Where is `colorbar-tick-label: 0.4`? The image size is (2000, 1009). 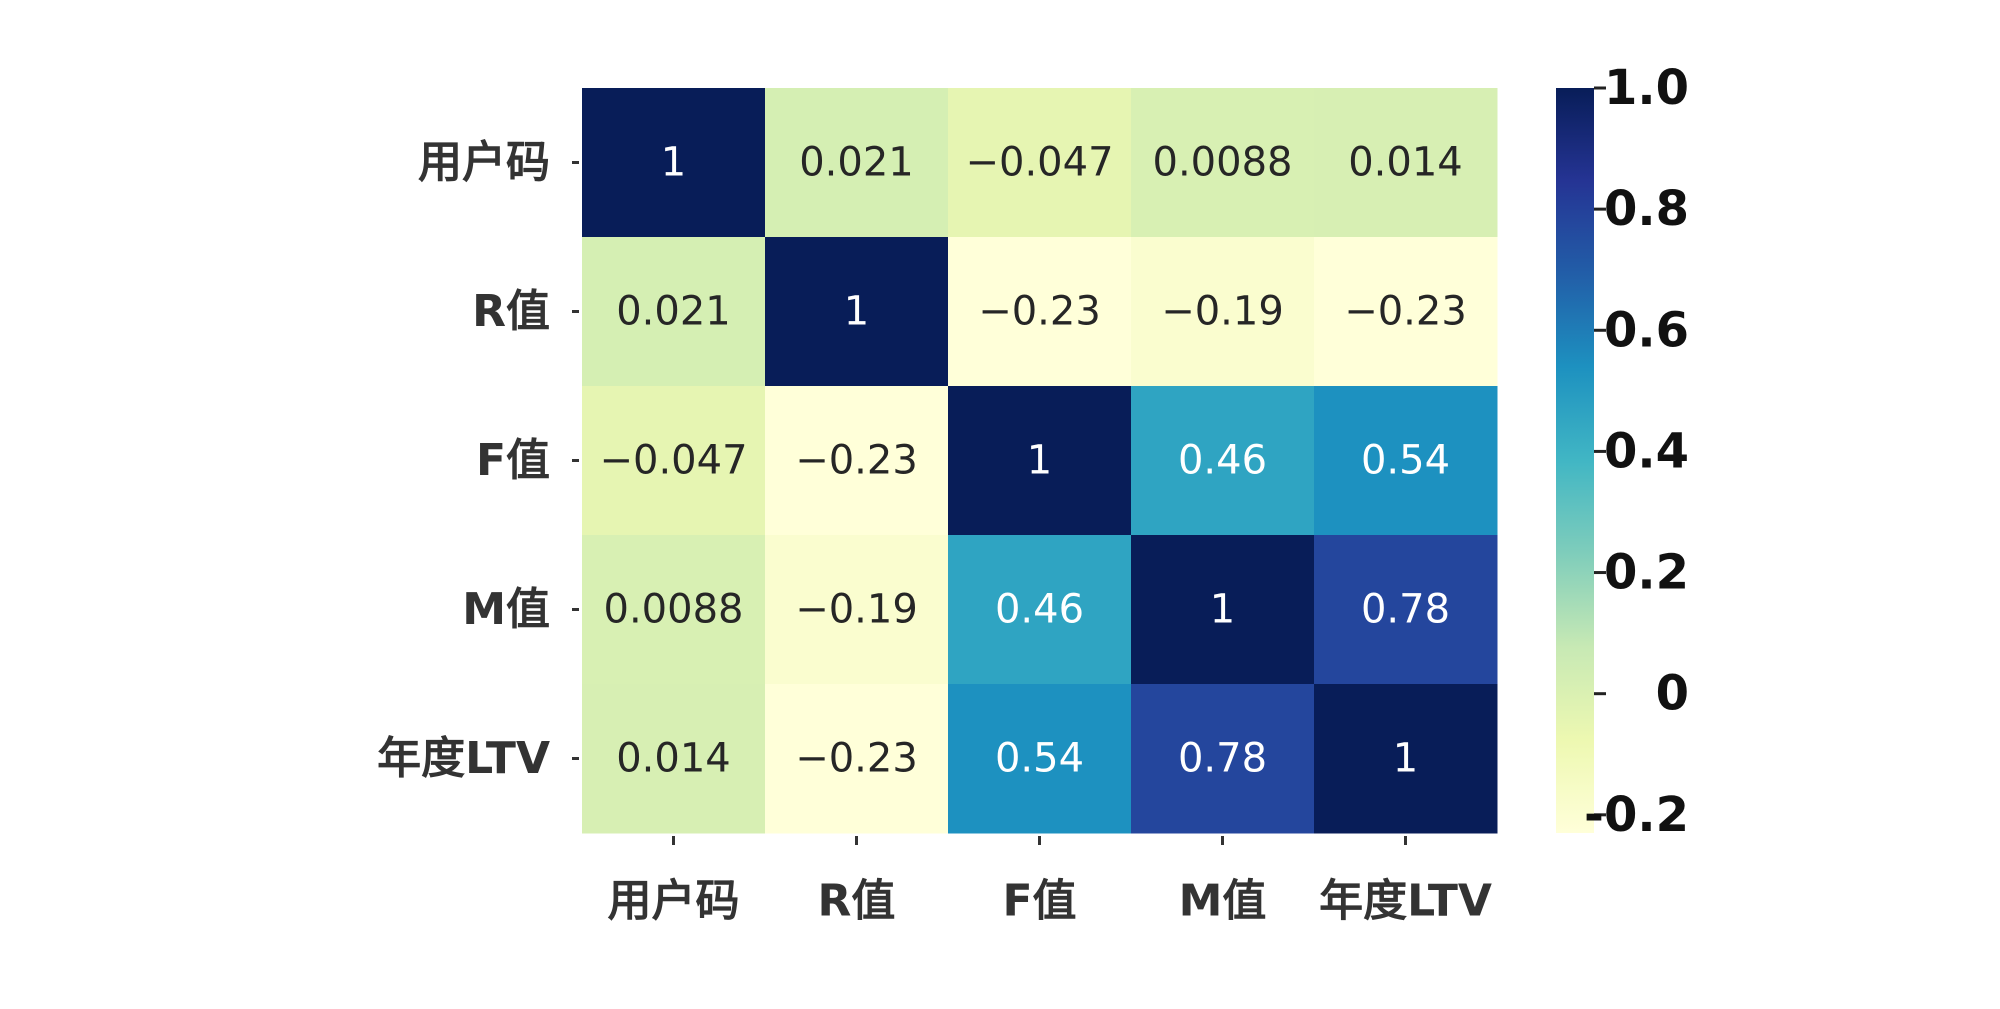 colorbar-tick-label: 0.4 is located at coordinates (1646, 451).